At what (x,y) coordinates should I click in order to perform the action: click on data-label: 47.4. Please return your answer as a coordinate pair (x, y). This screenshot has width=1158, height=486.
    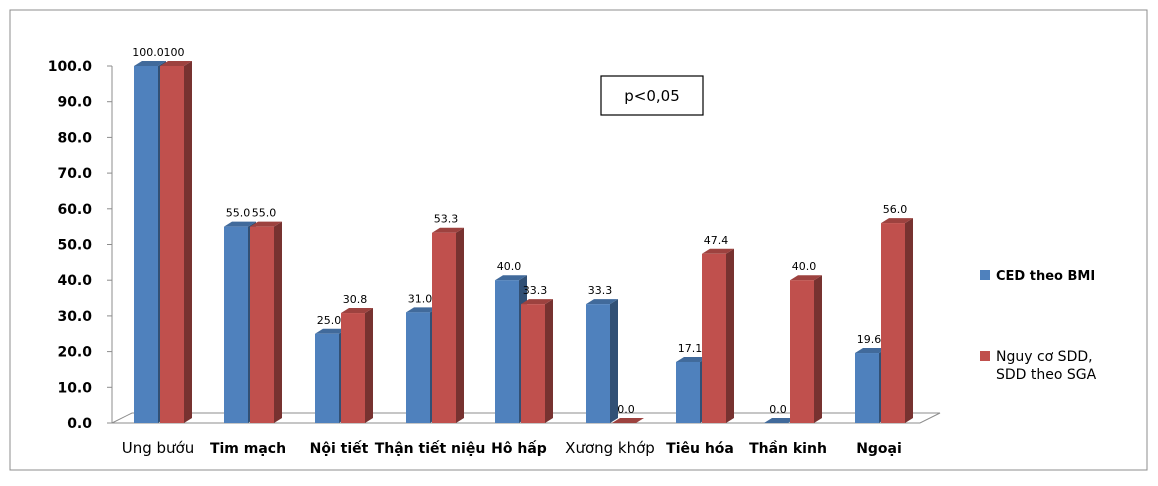
    Looking at the image, I should click on (716, 240).